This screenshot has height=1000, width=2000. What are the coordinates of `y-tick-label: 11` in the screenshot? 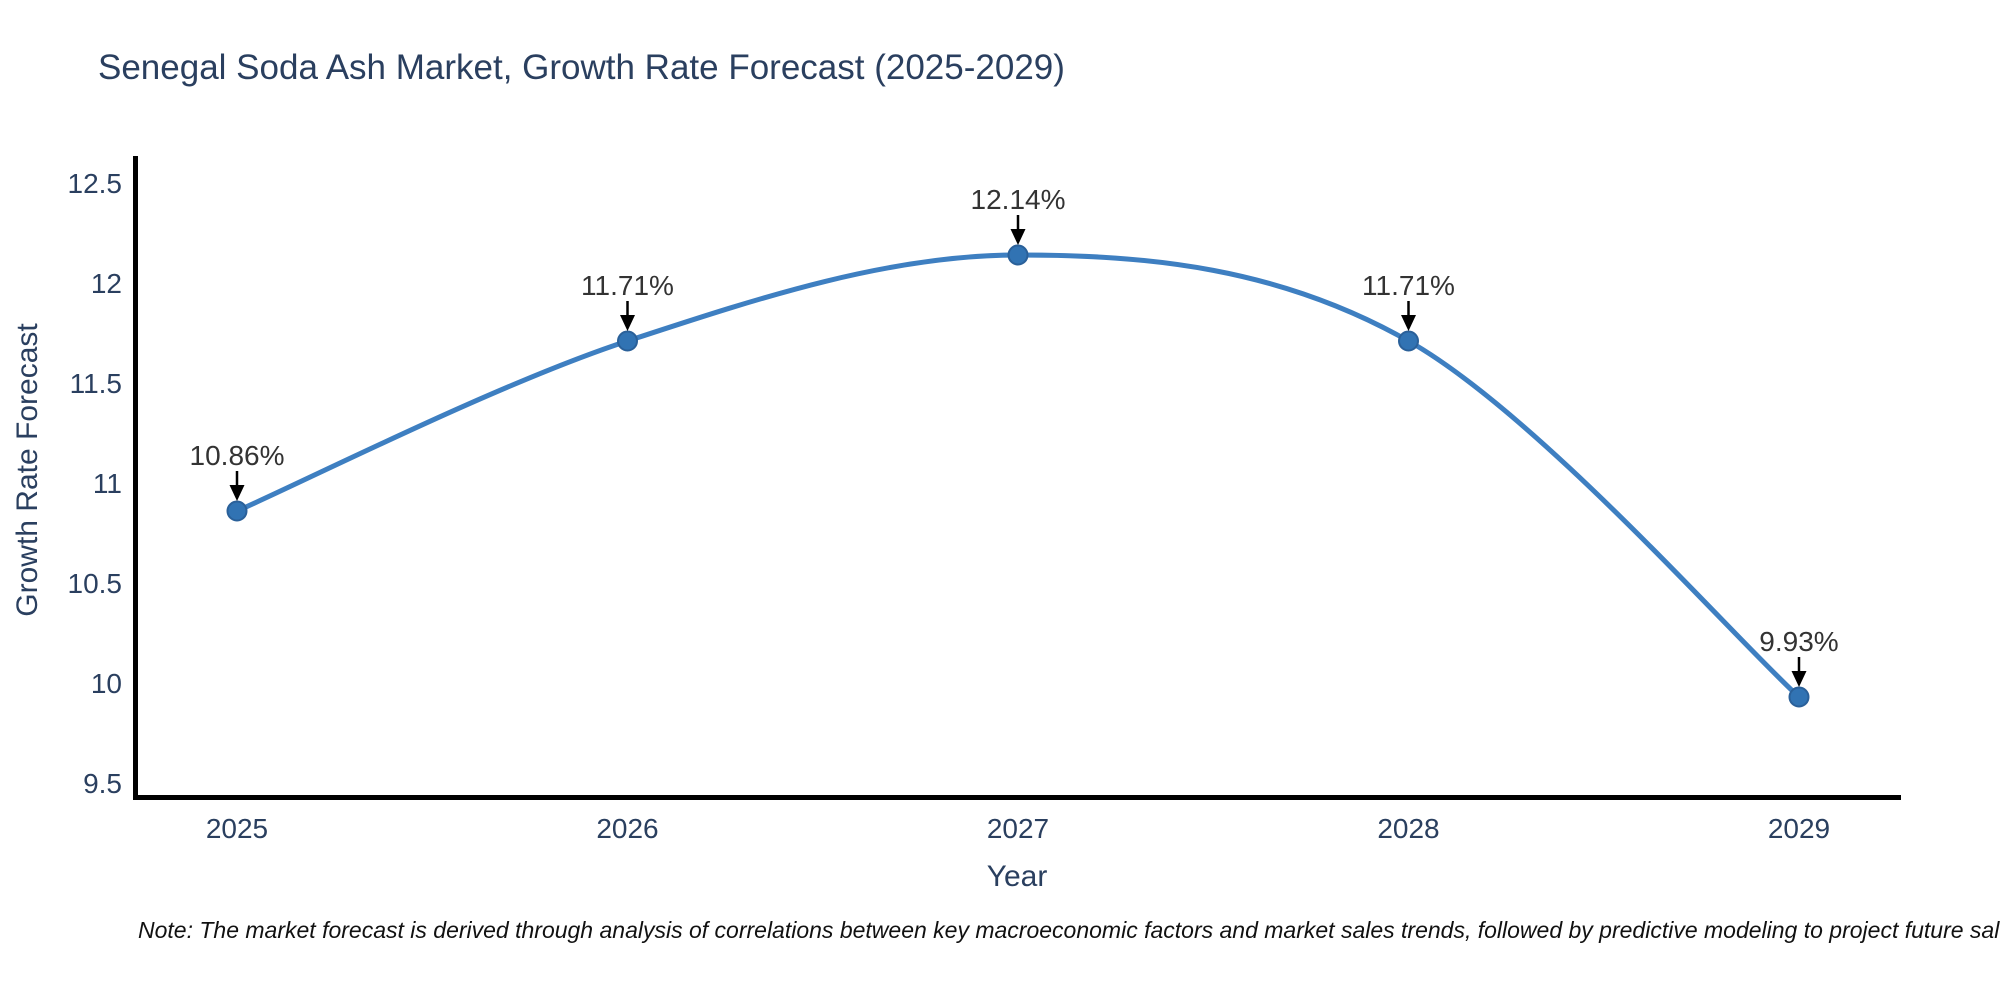 It's located at (107, 483).